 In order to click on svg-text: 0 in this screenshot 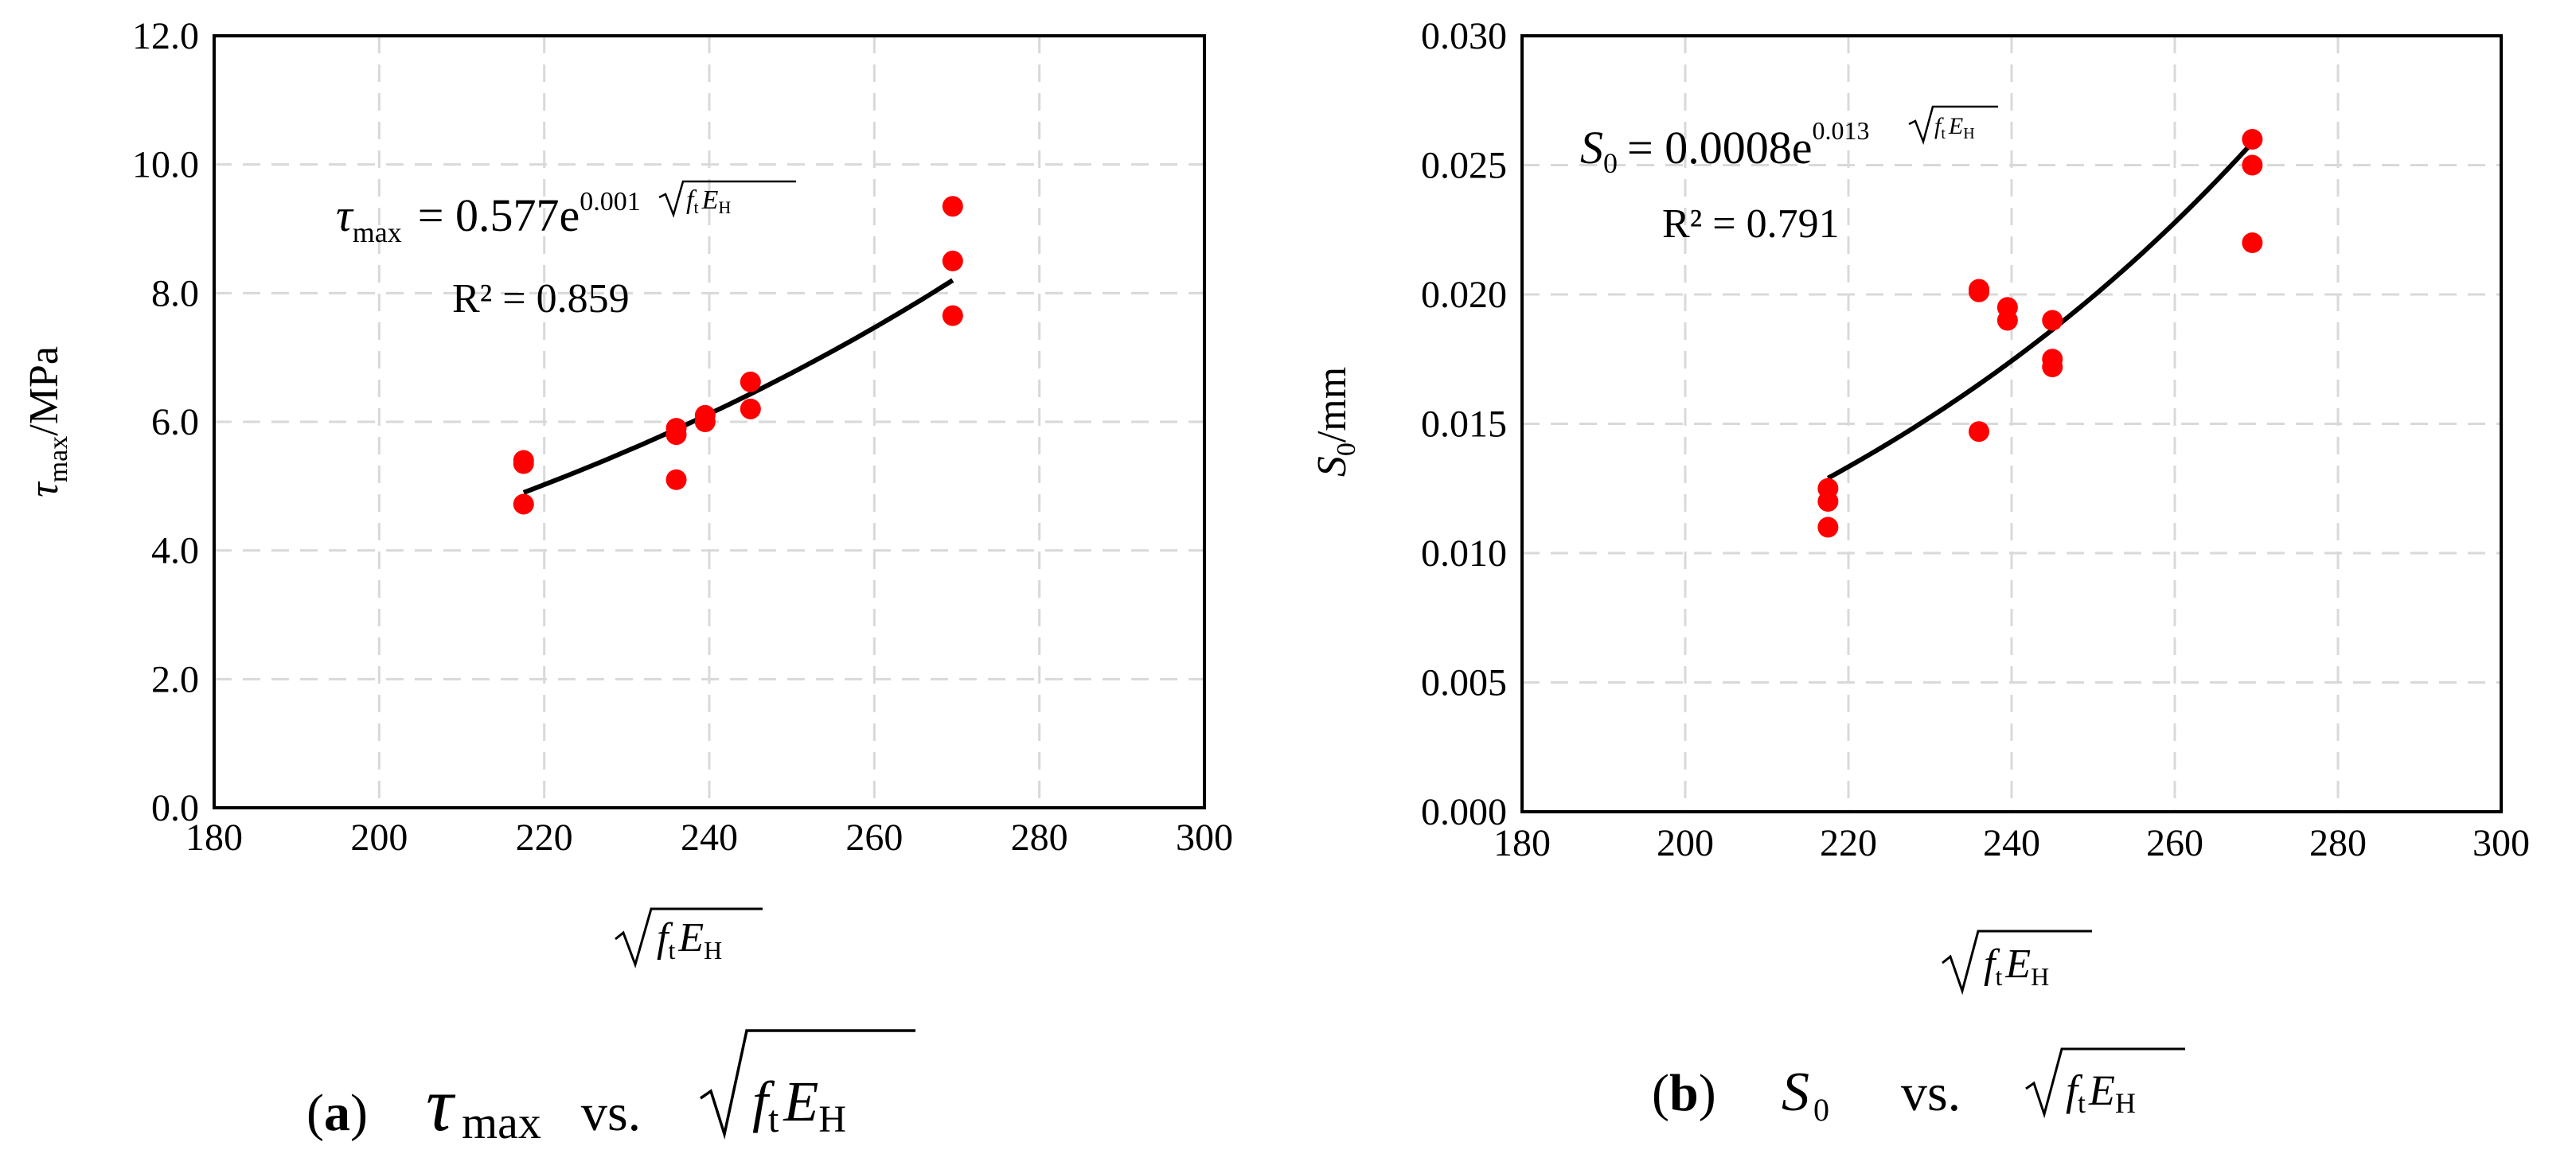, I will do `click(1821, 1110)`.